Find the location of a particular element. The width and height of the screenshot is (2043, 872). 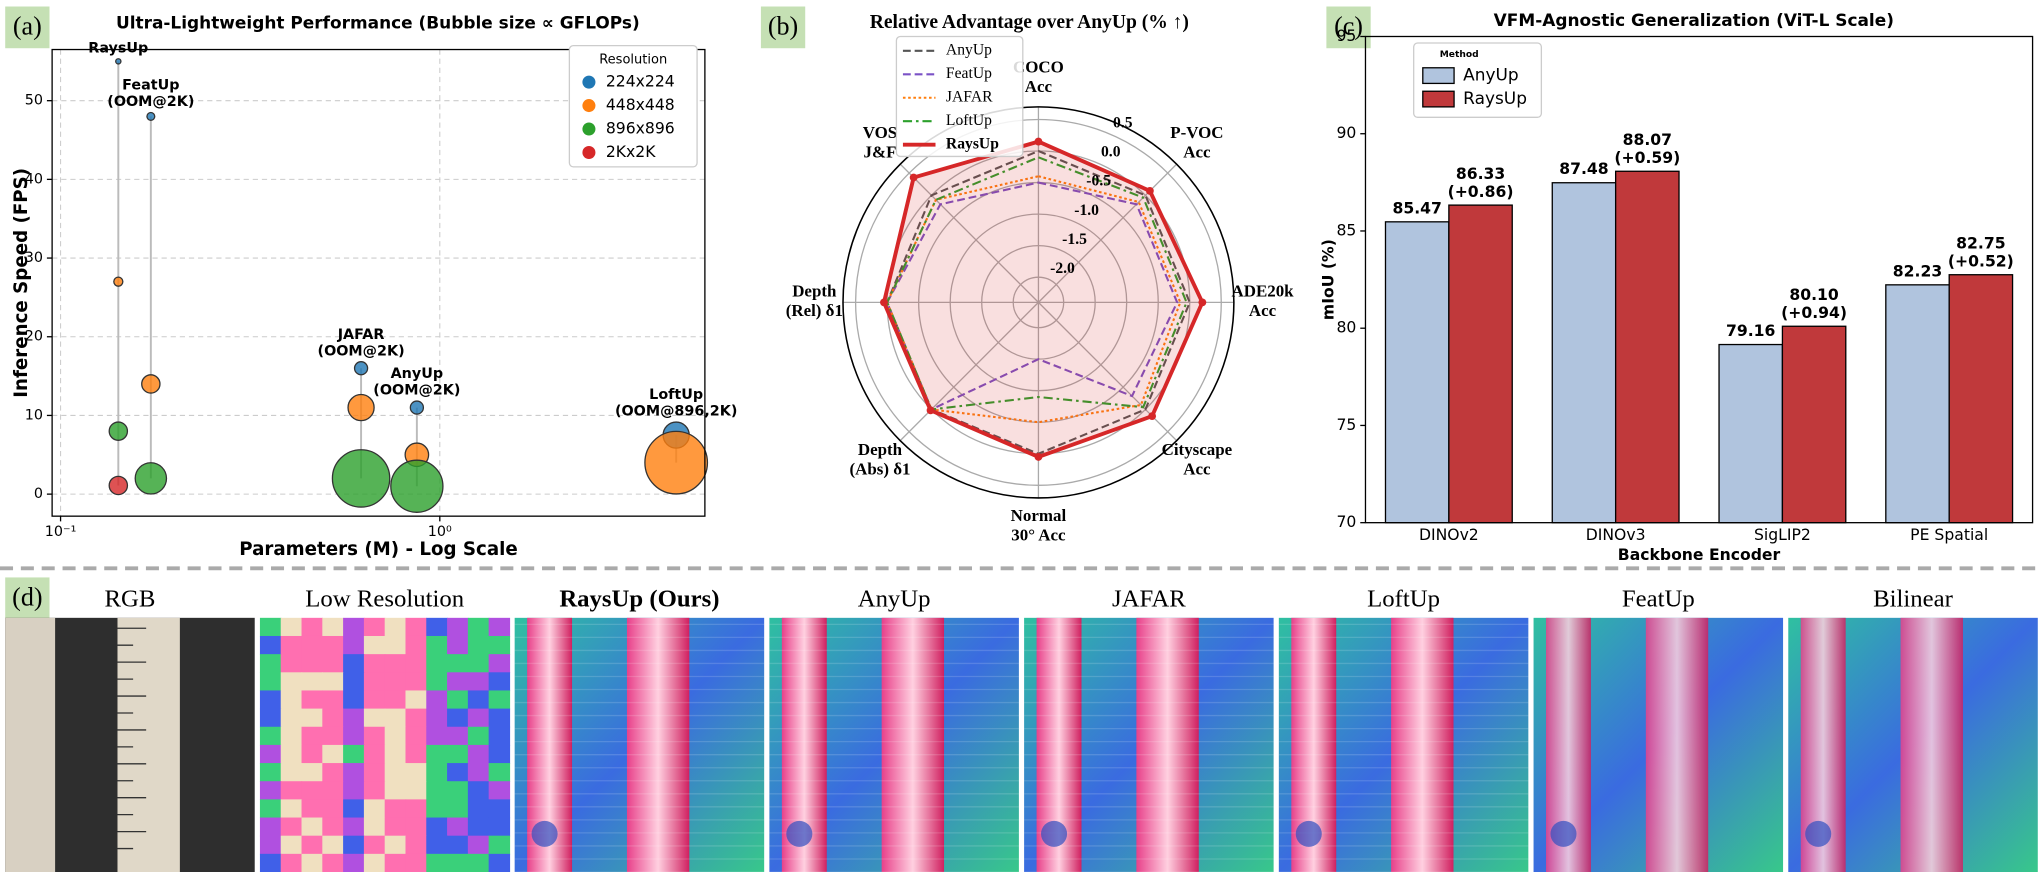

annotation: JAFAR (OOM@2K) is located at coordinates (361, 343).